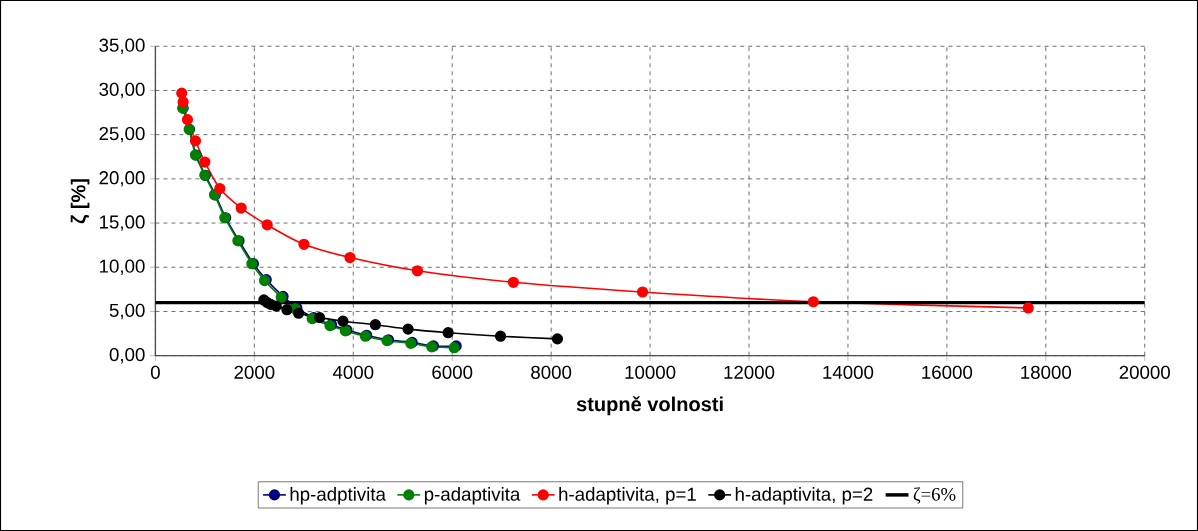  I want to click on x-tick-label: 10000, so click(650, 372).